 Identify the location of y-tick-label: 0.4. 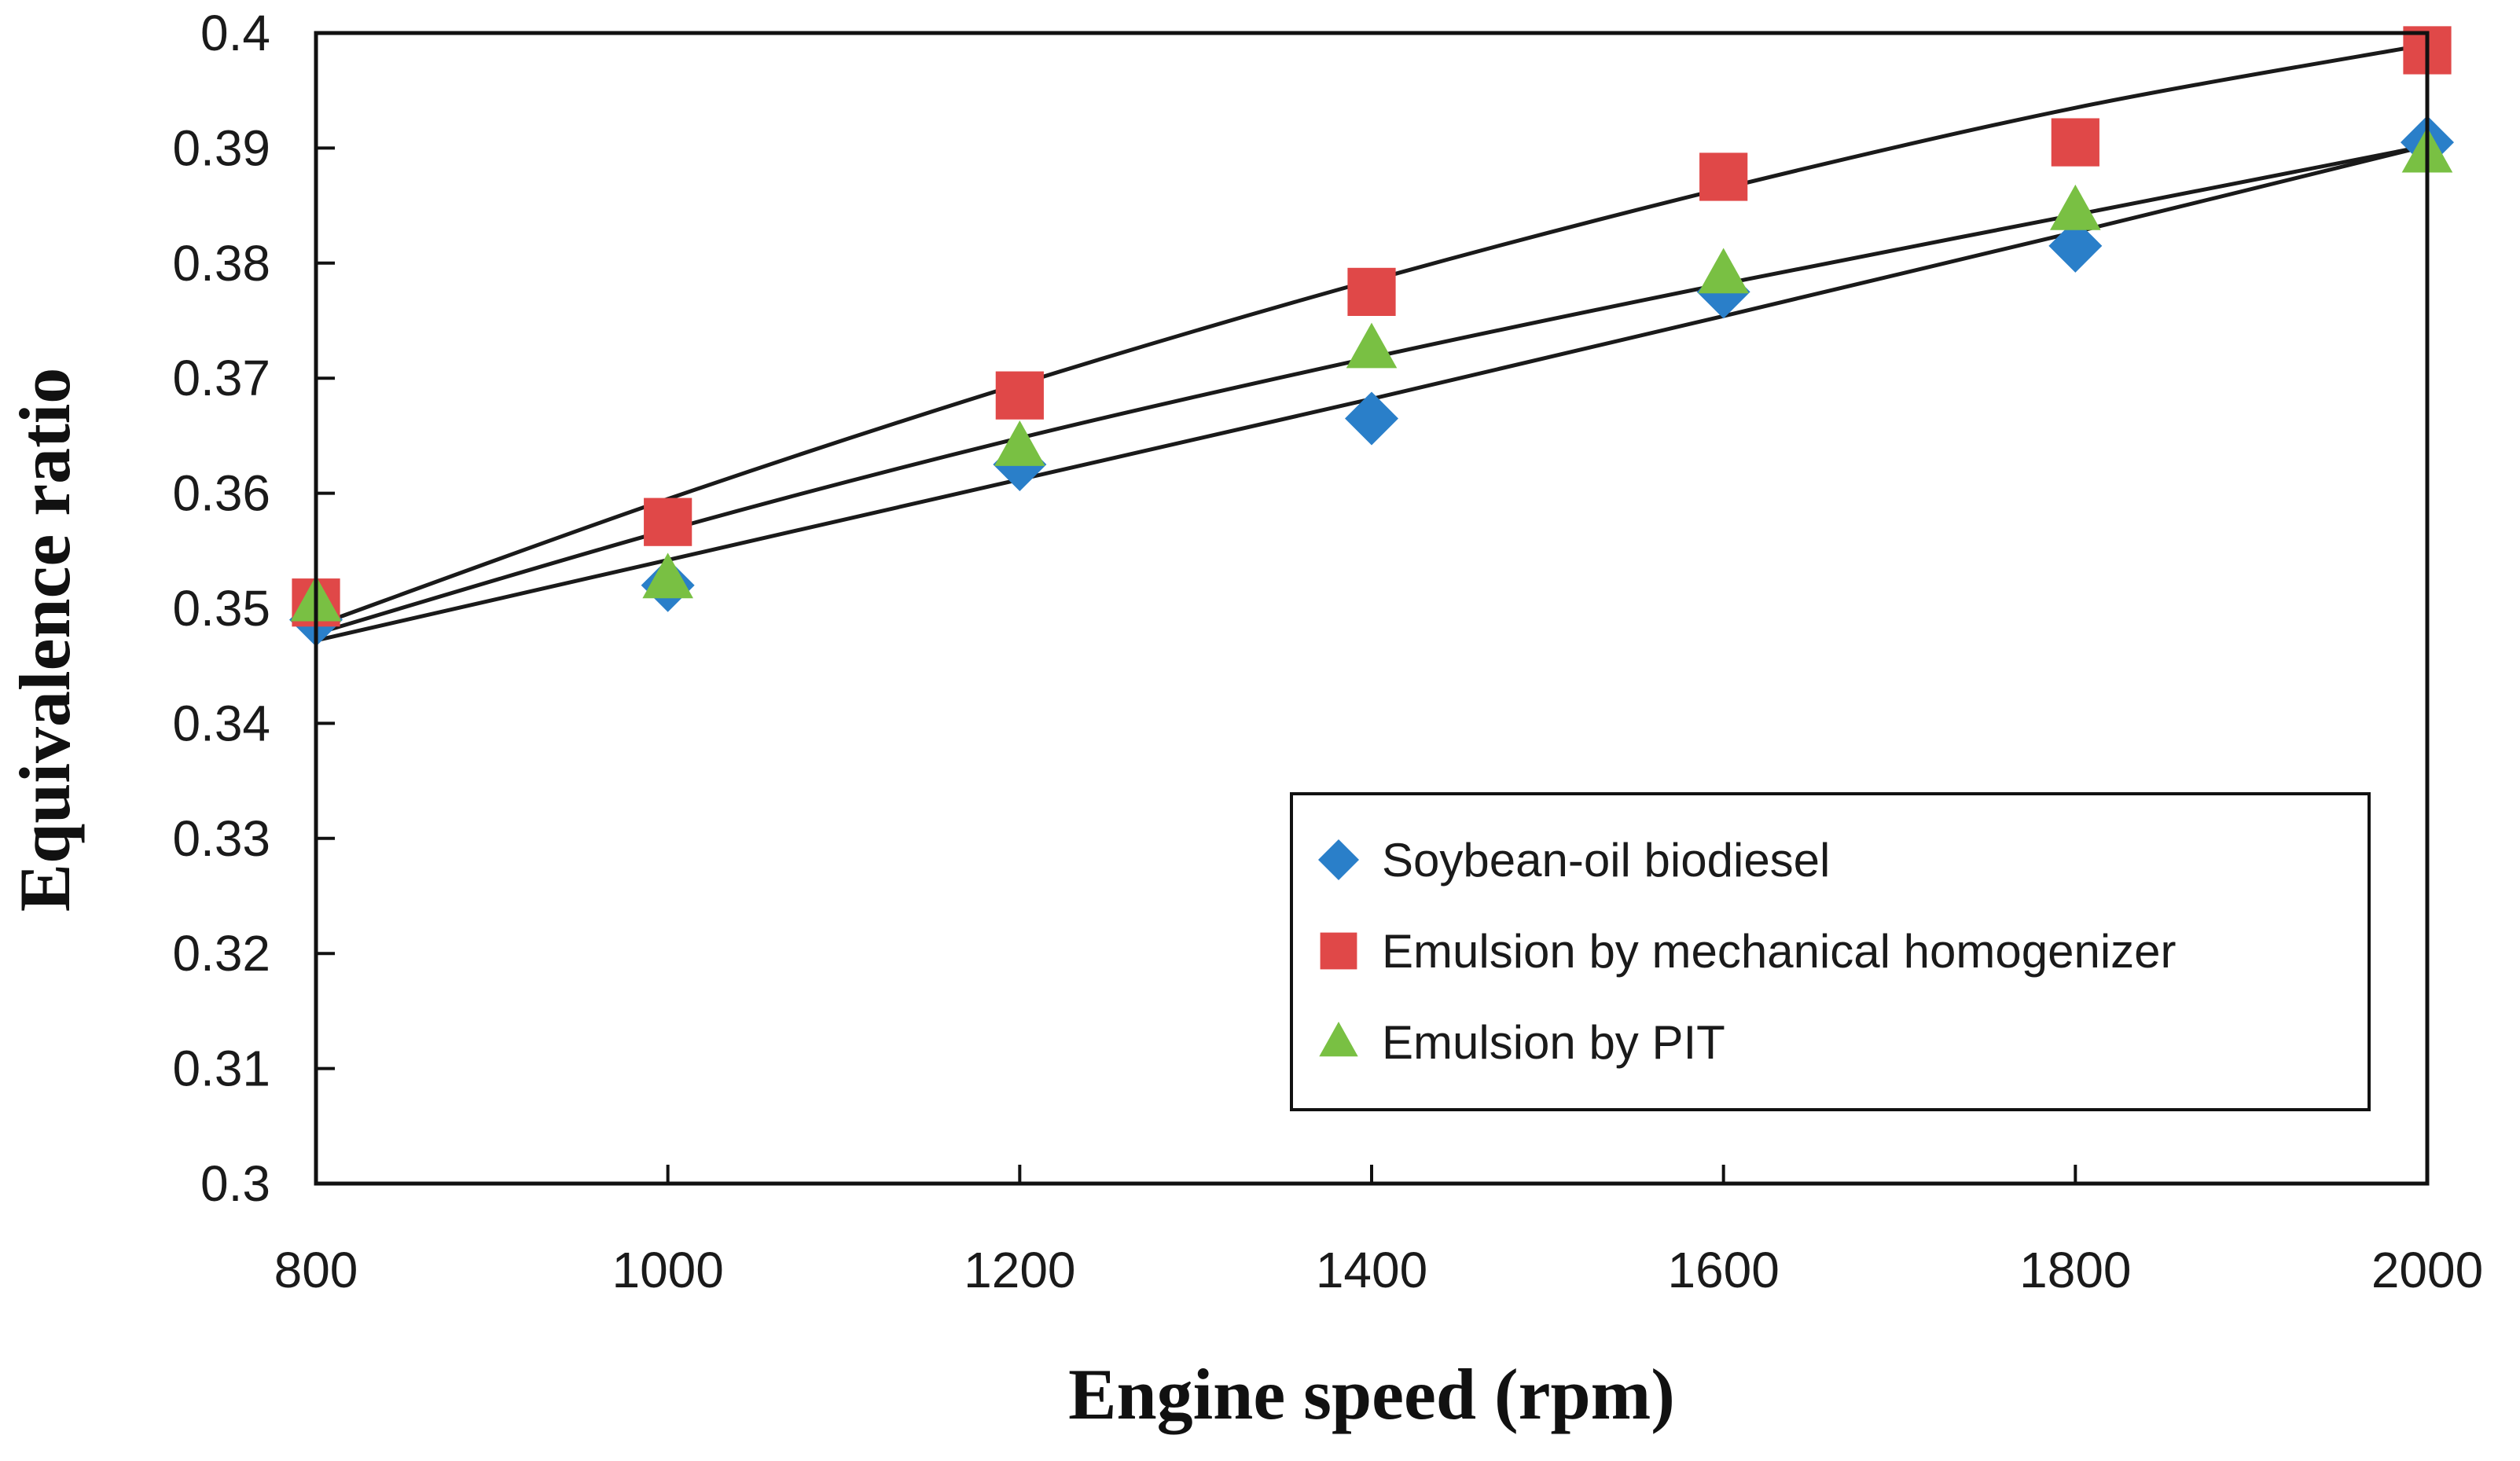
(235, 33).